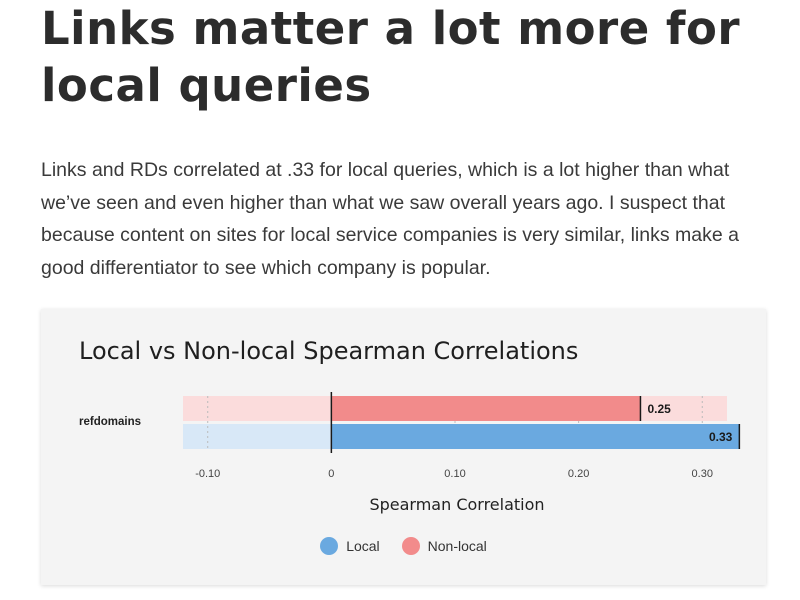  What do you see at coordinates (456, 504) in the screenshot?
I see `x-axis-title: Spearman Correlation` at bounding box center [456, 504].